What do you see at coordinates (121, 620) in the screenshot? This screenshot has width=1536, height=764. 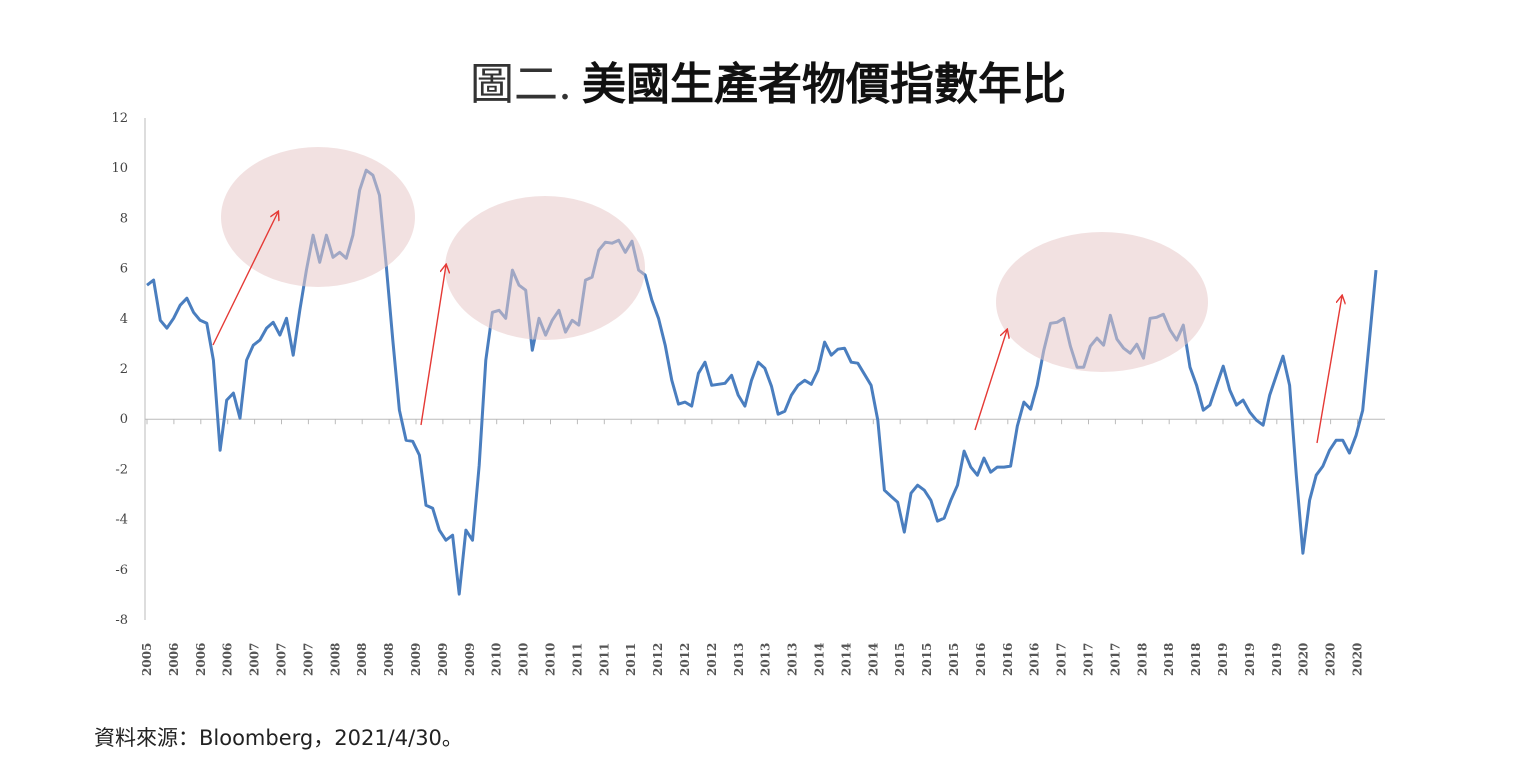 I see `y-tick-label: -8` at bounding box center [121, 620].